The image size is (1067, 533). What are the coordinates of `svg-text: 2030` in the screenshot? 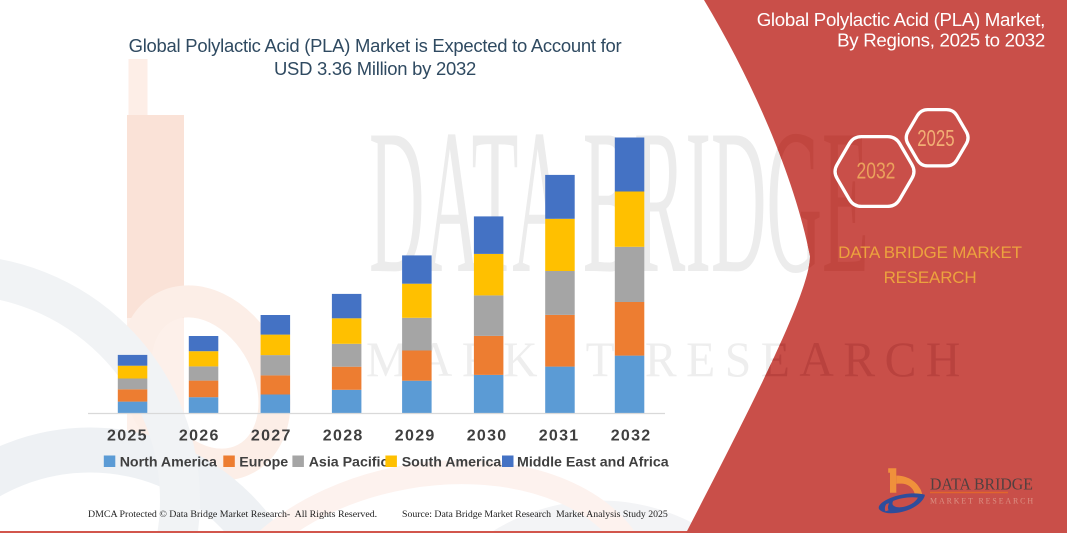 It's located at (487, 436).